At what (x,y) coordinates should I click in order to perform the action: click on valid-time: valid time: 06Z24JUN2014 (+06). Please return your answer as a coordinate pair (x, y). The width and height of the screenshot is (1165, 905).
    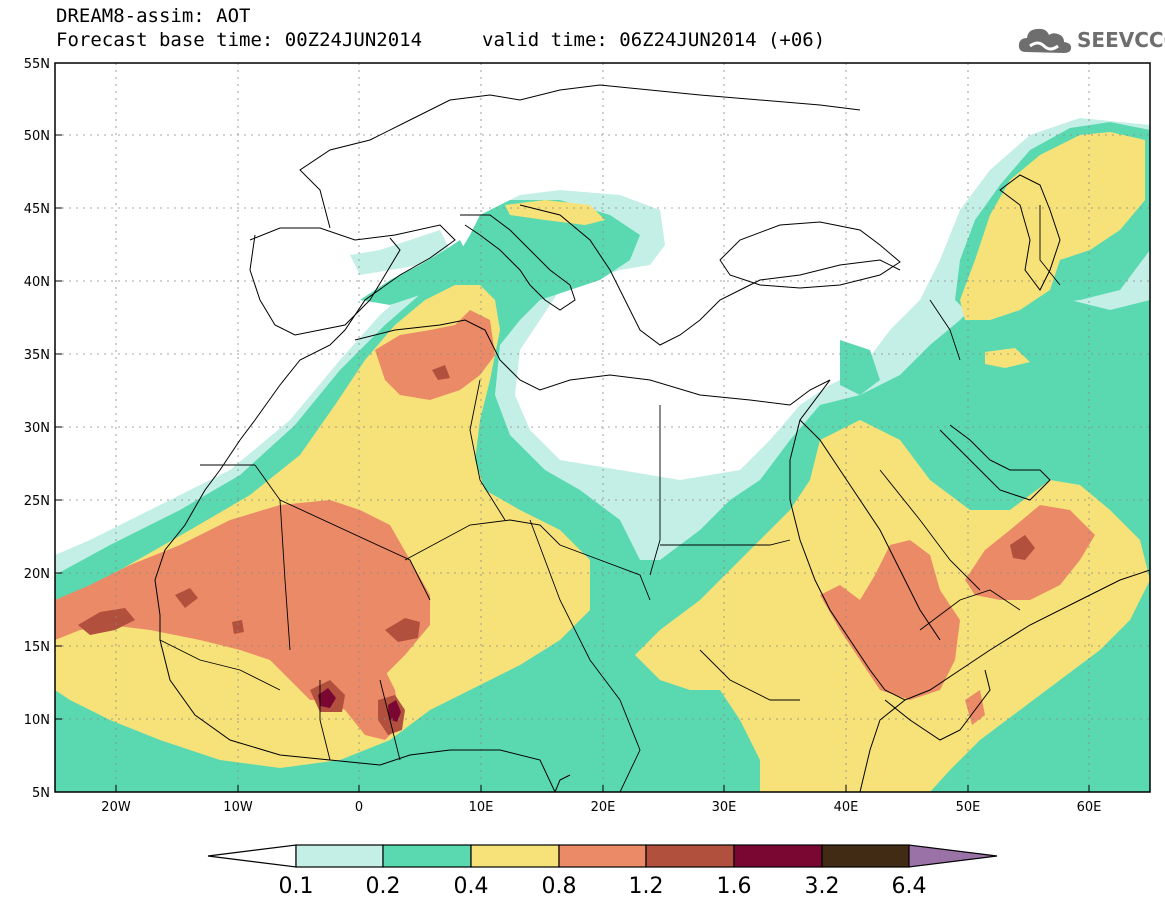
    Looking at the image, I should click on (654, 40).